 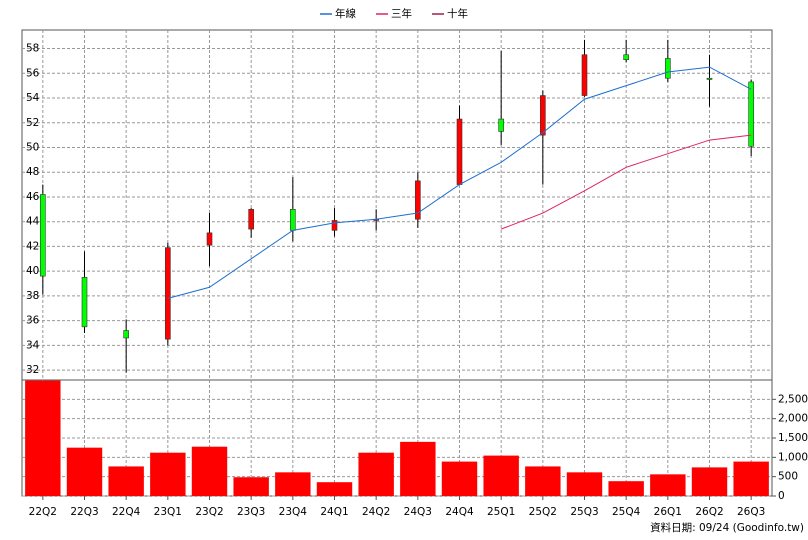 I want to click on x-tick-label: 26Q1, so click(x=668, y=512).